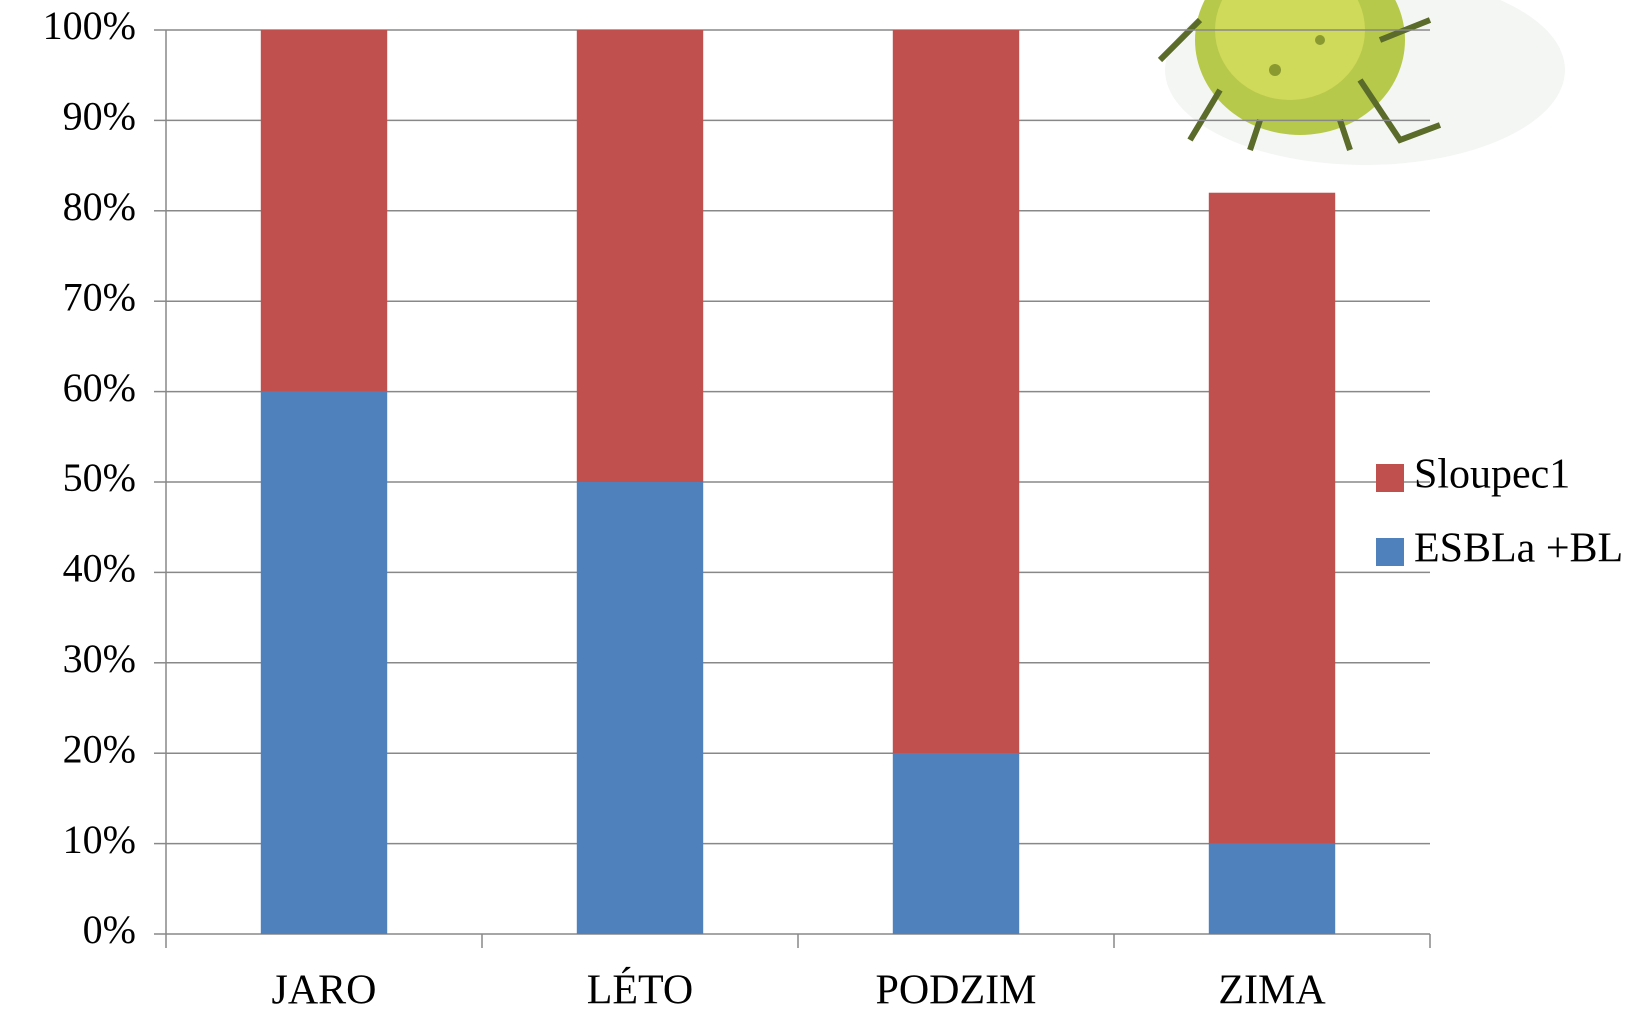 The height and width of the screenshot is (1015, 1641). What do you see at coordinates (1518, 549) in the screenshot?
I see `legend-label: ESBLa +BL` at bounding box center [1518, 549].